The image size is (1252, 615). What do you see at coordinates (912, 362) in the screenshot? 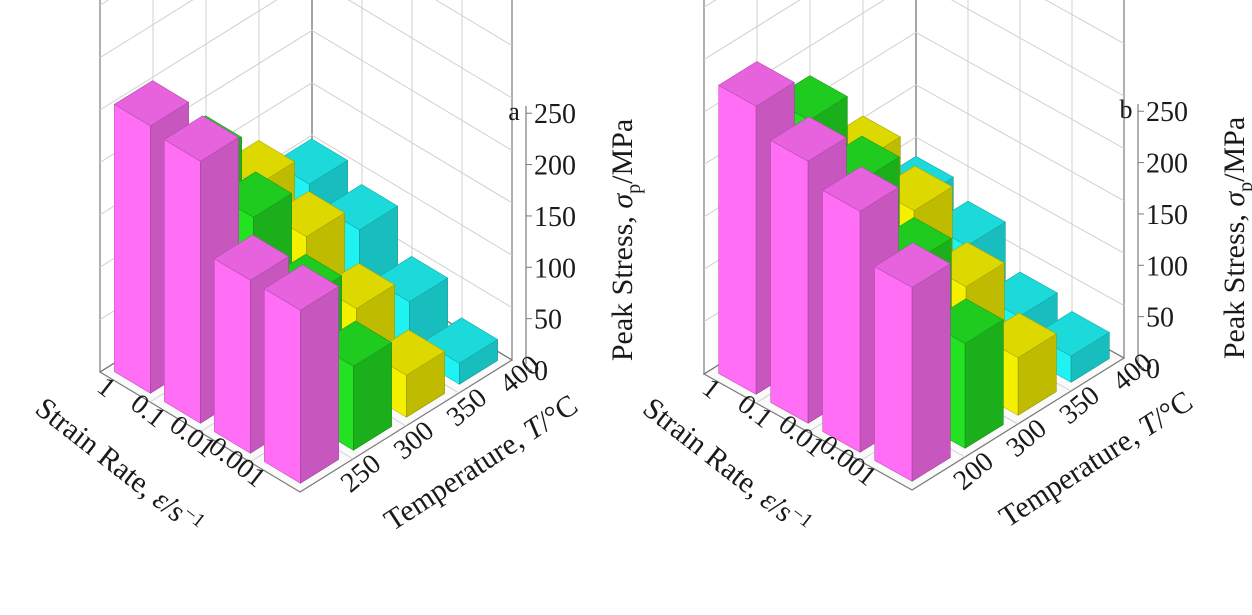
I see `bar-200C-0.001` at bounding box center [912, 362].